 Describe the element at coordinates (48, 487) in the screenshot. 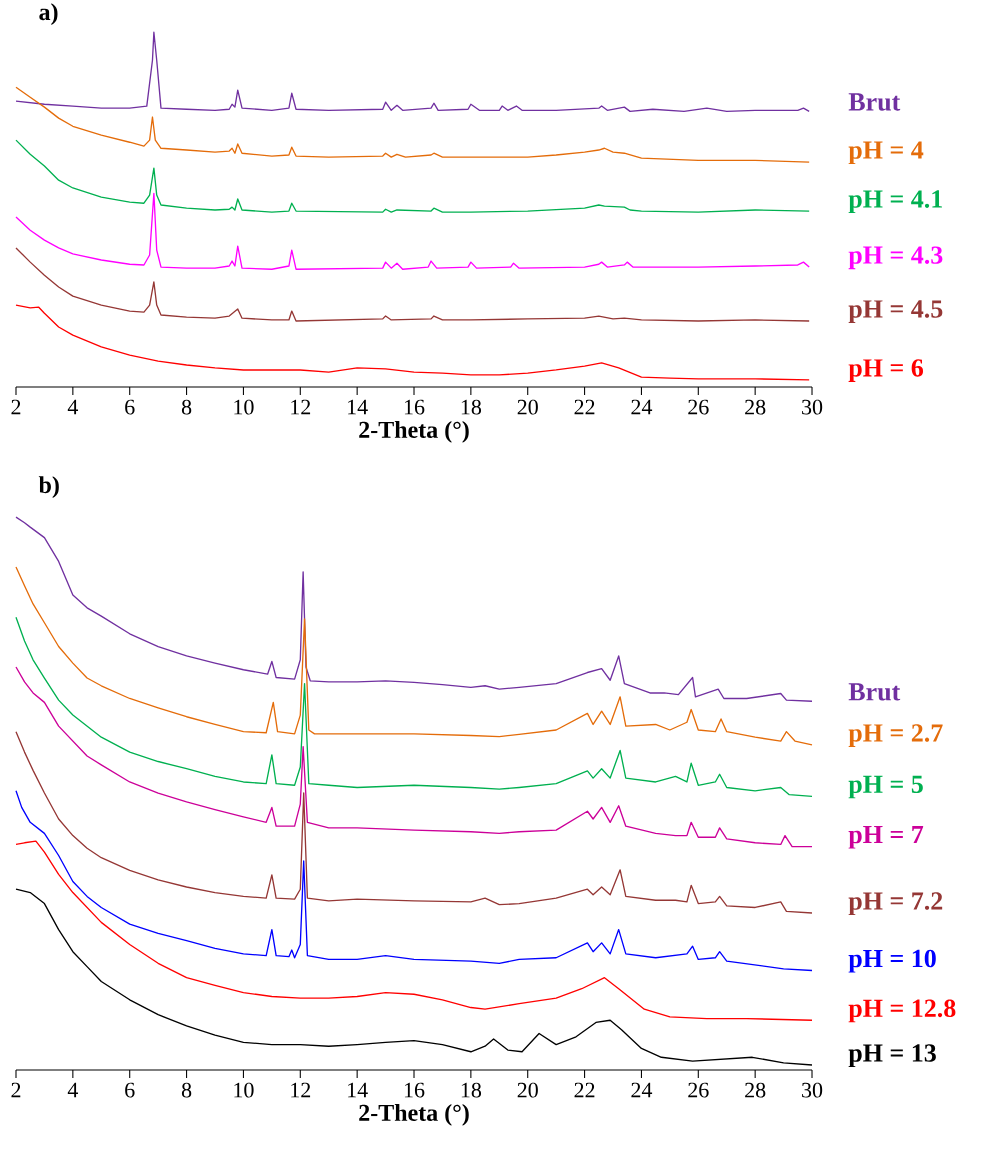

I see `chart-title: b)` at that location.